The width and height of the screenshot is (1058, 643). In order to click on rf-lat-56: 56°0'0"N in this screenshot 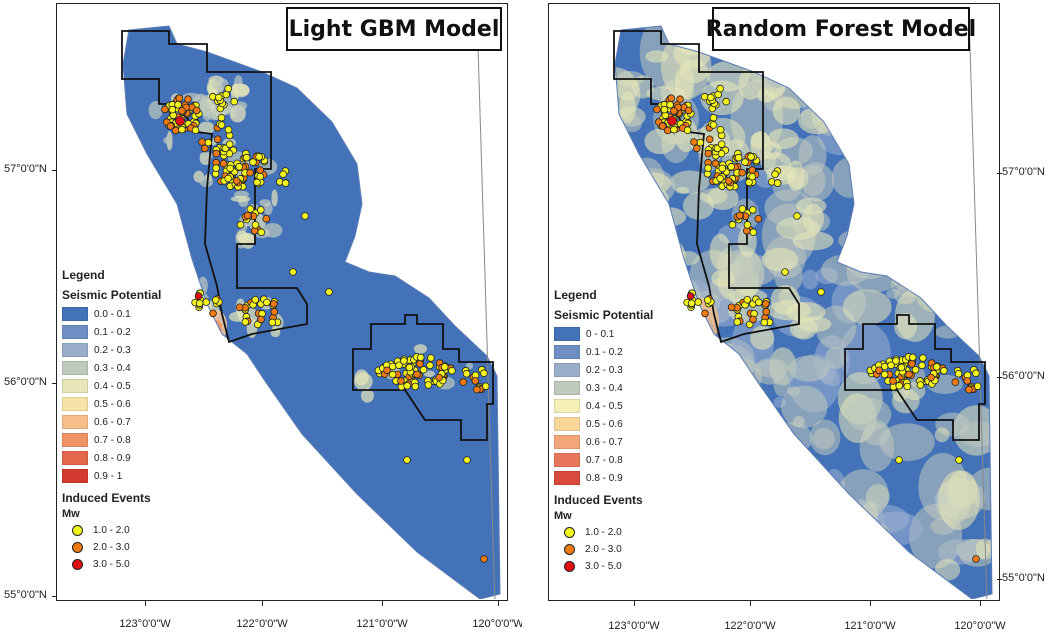, I will do `click(1023, 376)`.